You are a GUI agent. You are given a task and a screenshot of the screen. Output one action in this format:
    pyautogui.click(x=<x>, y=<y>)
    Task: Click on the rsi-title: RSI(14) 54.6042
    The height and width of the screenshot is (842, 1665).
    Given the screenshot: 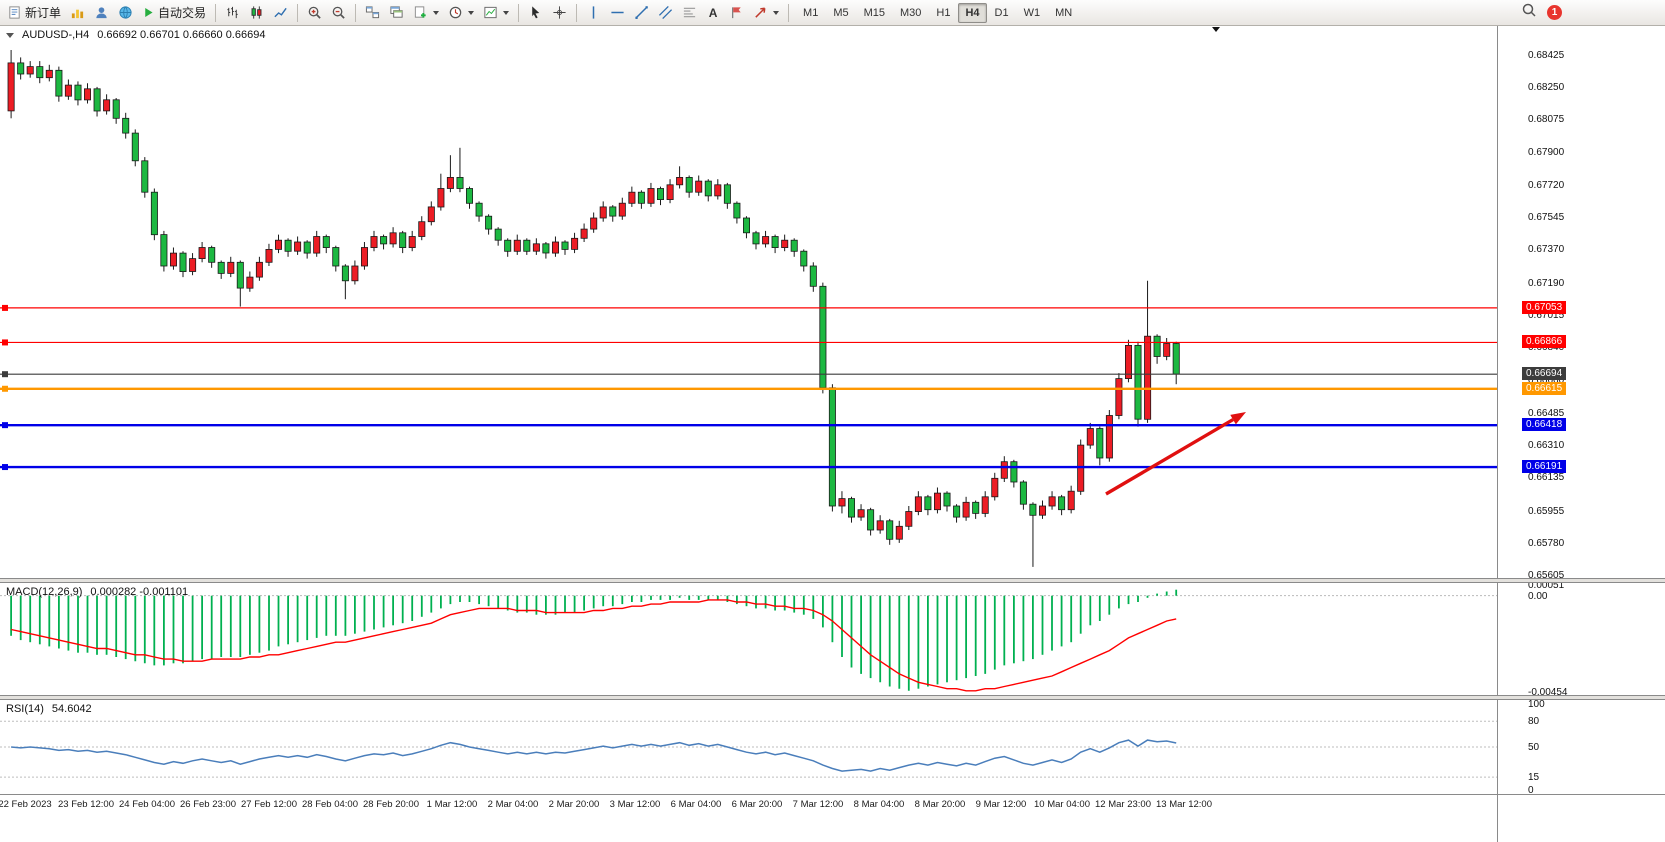 What is the action you would take?
    pyautogui.click(x=49, y=709)
    